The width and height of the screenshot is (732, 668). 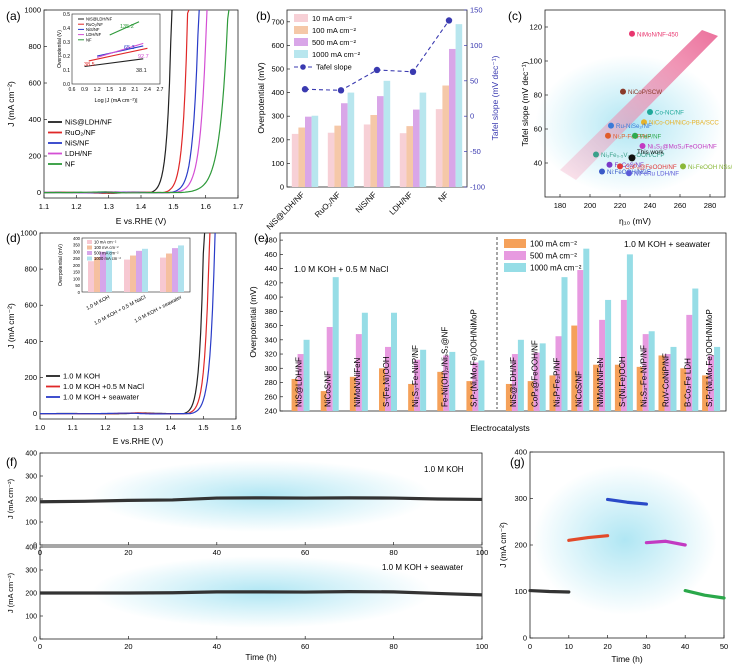 I want to click on panel-c-point-label: This work, so click(x=650, y=152).